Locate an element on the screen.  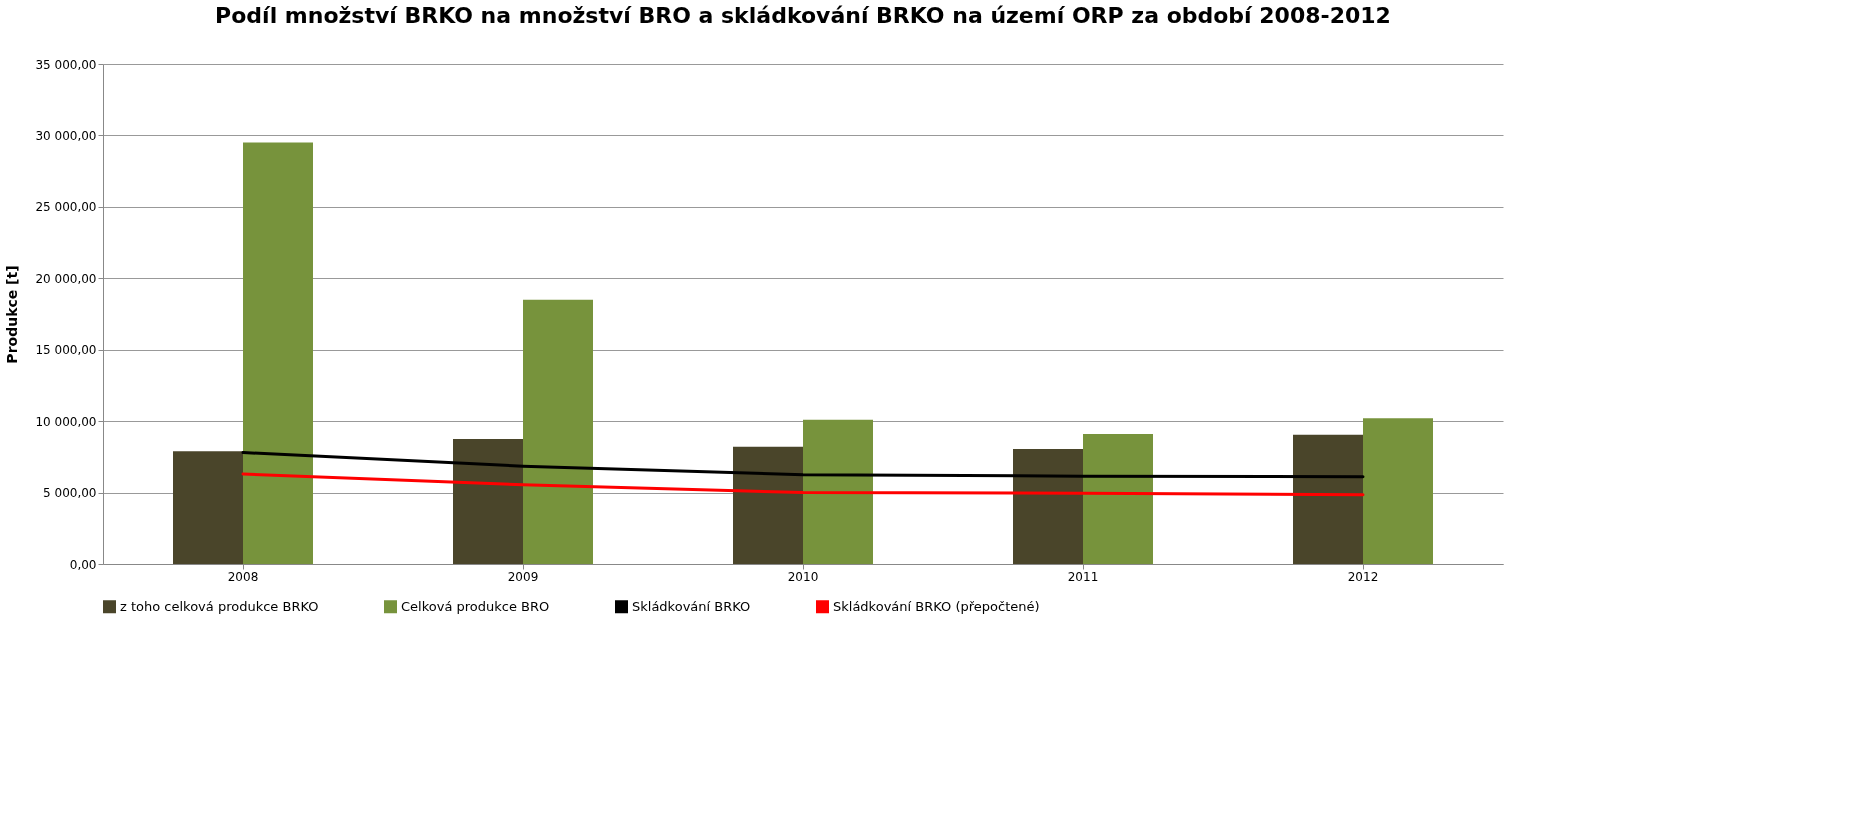
y-tick-label: 30 000,00 is located at coordinates (66, 135).